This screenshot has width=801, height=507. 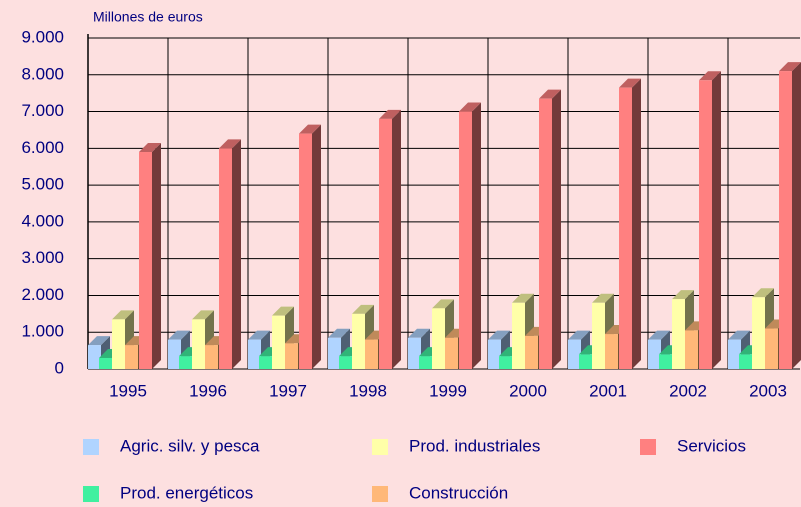 What do you see at coordinates (42, 294) in the screenshot?
I see `y-tick-label: 2.000` at bounding box center [42, 294].